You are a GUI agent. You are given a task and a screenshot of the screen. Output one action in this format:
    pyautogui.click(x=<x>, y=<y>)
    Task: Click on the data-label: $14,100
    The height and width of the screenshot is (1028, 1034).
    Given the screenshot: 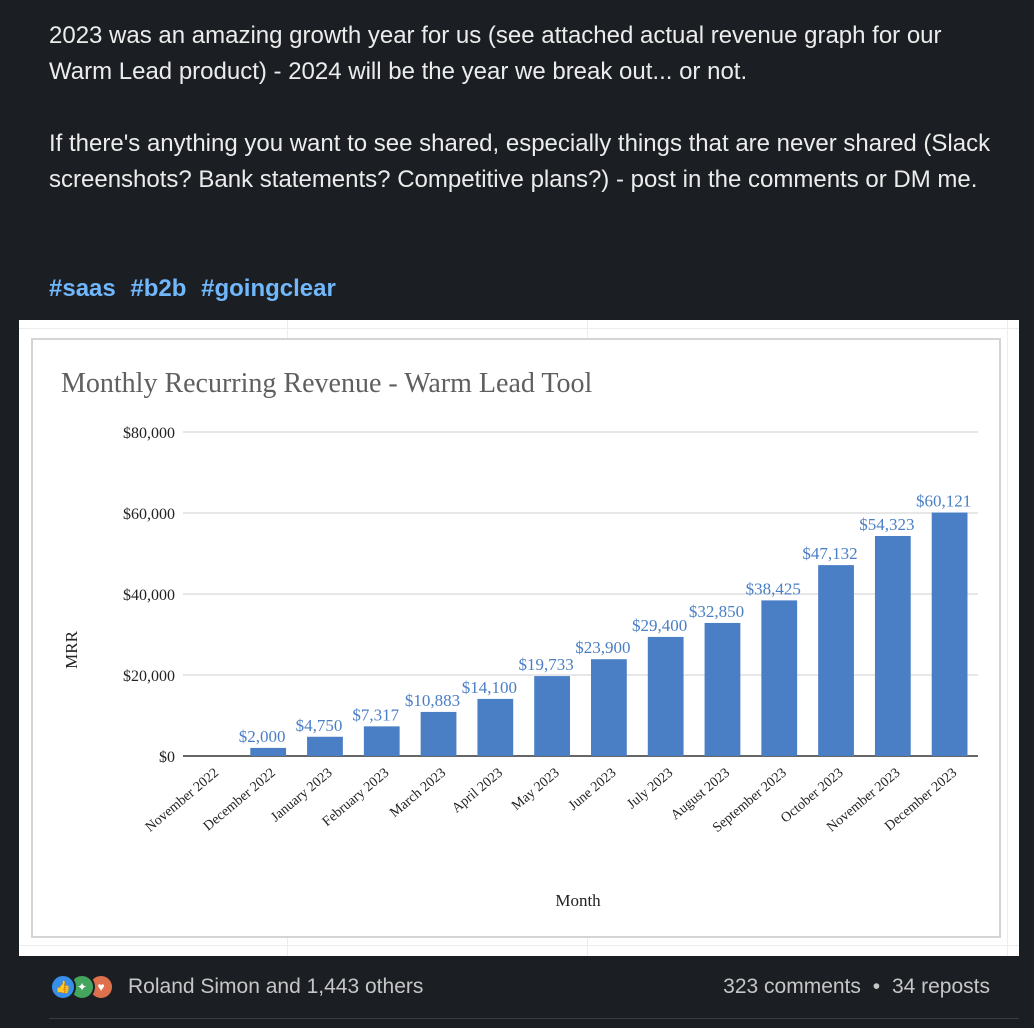 What is the action you would take?
    pyautogui.click(x=489, y=687)
    